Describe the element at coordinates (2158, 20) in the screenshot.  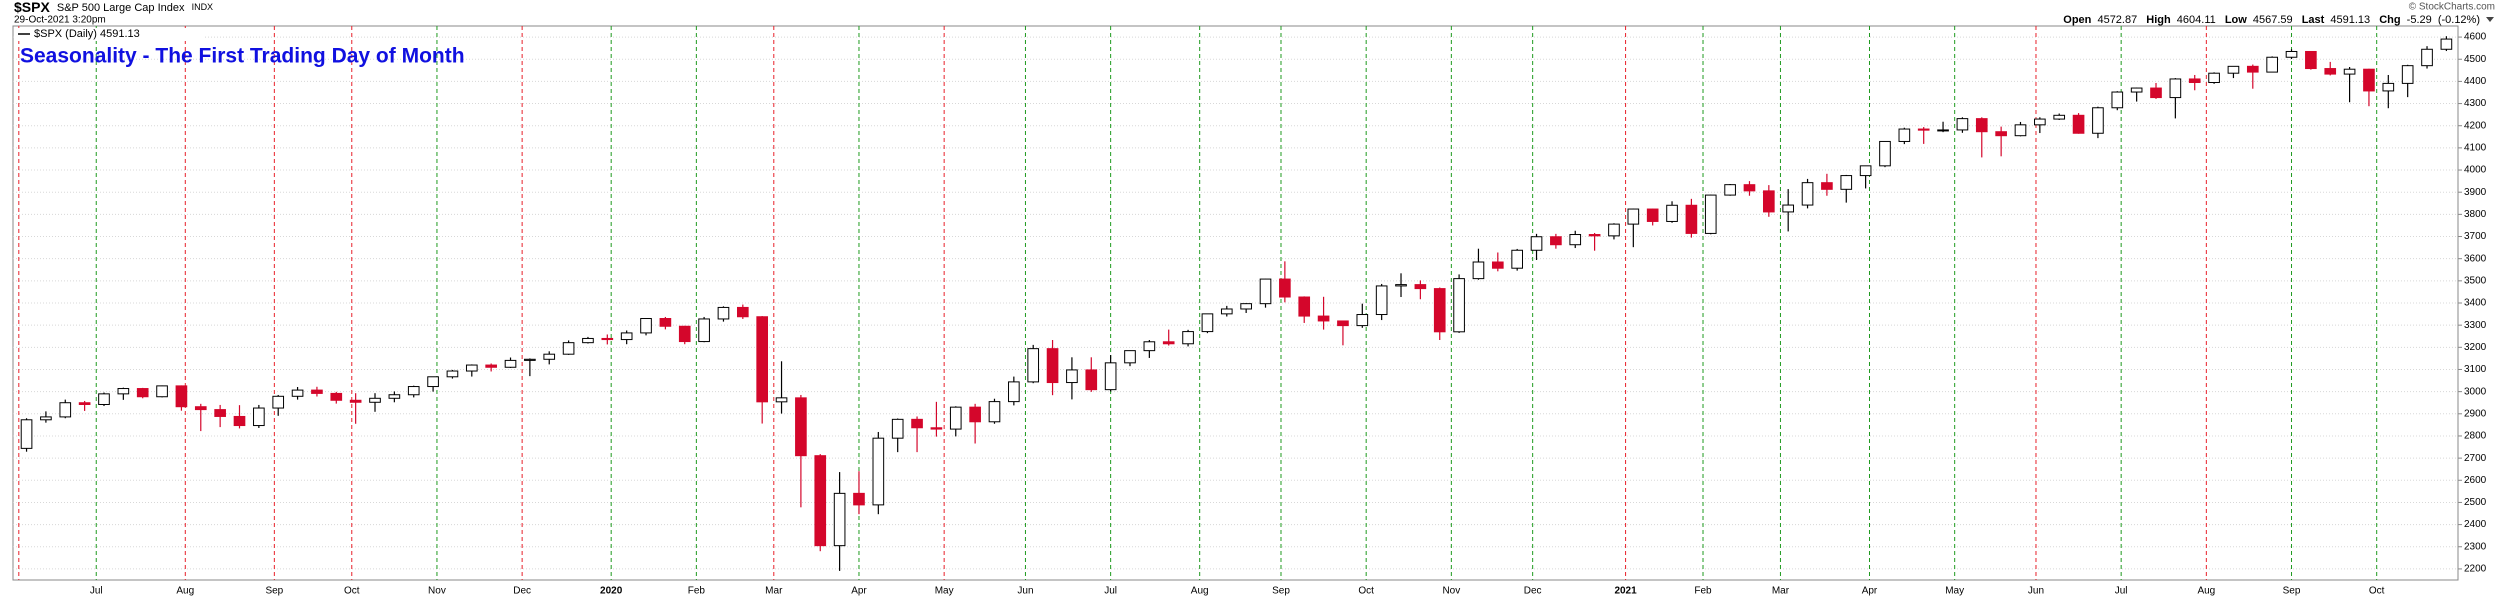
I see `quote-label: High` at that location.